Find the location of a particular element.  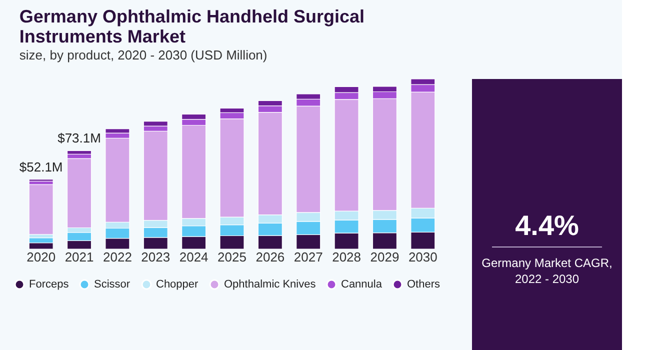

legend-label: Scissor is located at coordinates (112, 284).